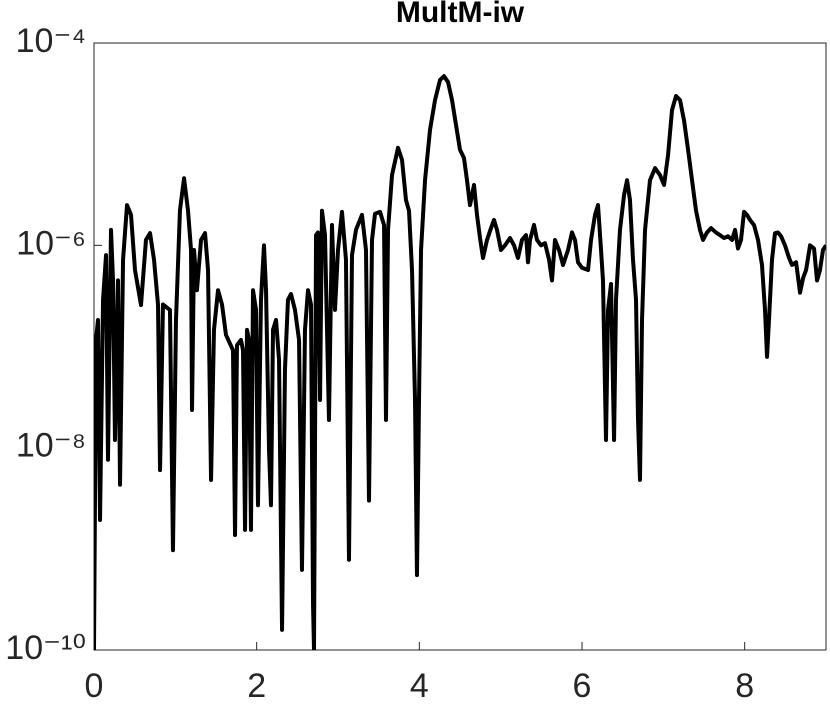  I want to click on y-tick-label: 10⁻⁶, so click(51, 243).